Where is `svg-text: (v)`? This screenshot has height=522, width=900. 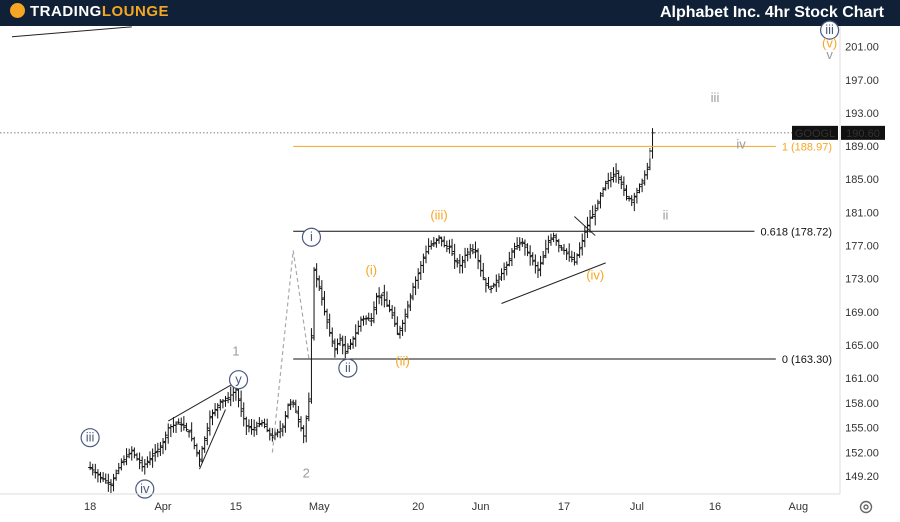
svg-text: (v) is located at coordinates (829, 42).